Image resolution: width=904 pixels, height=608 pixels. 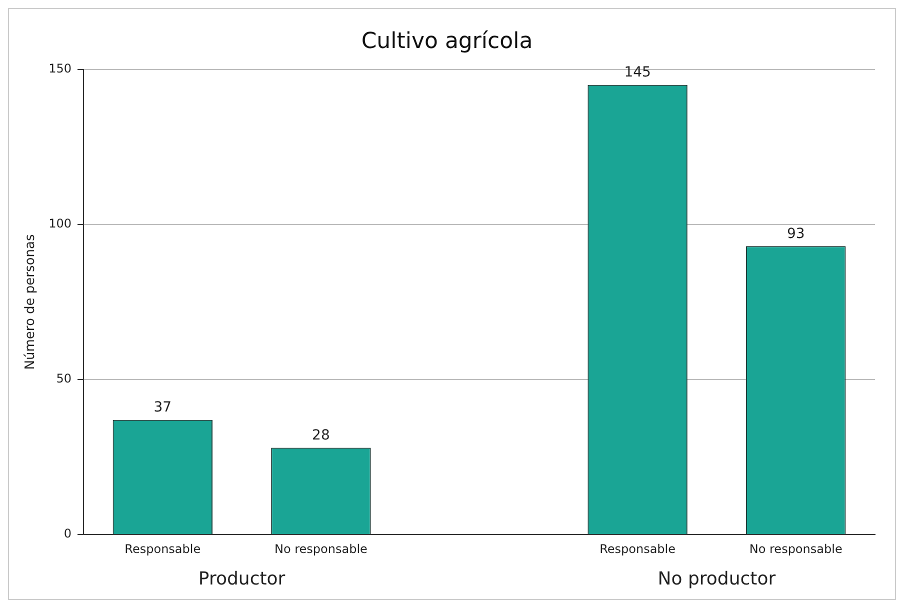 What do you see at coordinates (68, 533) in the screenshot?
I see `y-tick-label: 0` at bounding box center [68, 533].